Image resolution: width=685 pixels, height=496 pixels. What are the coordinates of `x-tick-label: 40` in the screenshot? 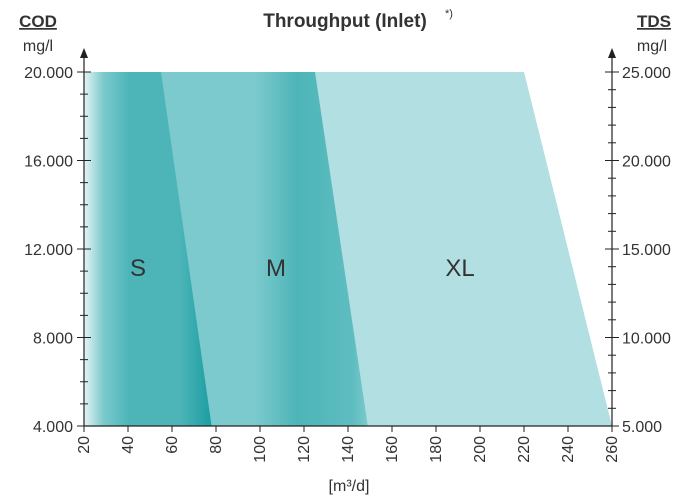 It's located at (128, 445).